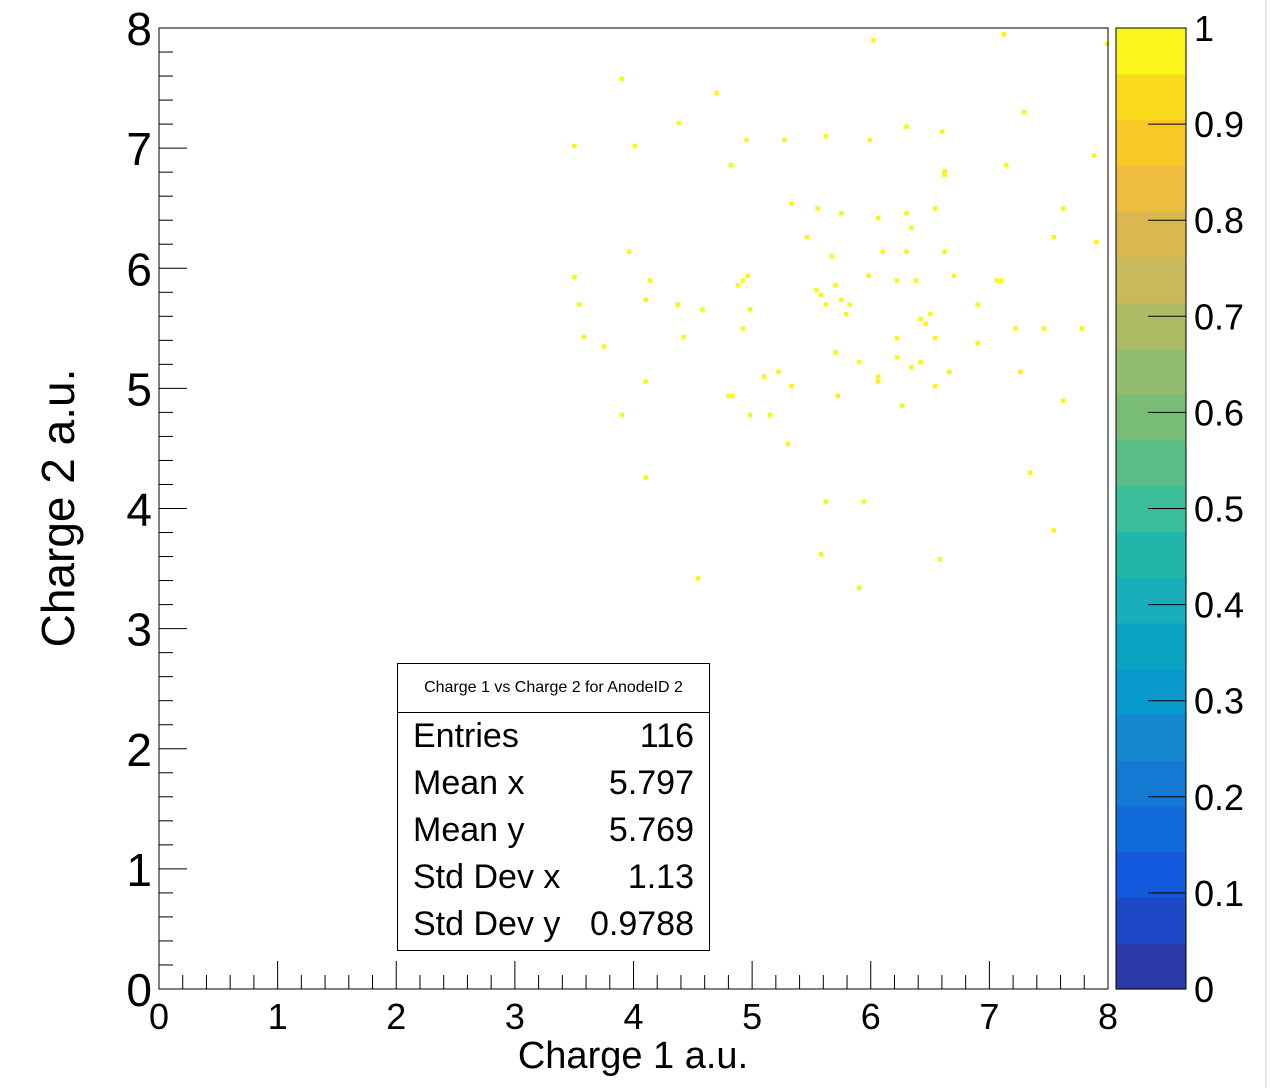  I want to click on stats-row-std-dev-y: Std Dev y 0.9788, so click(553, 924).